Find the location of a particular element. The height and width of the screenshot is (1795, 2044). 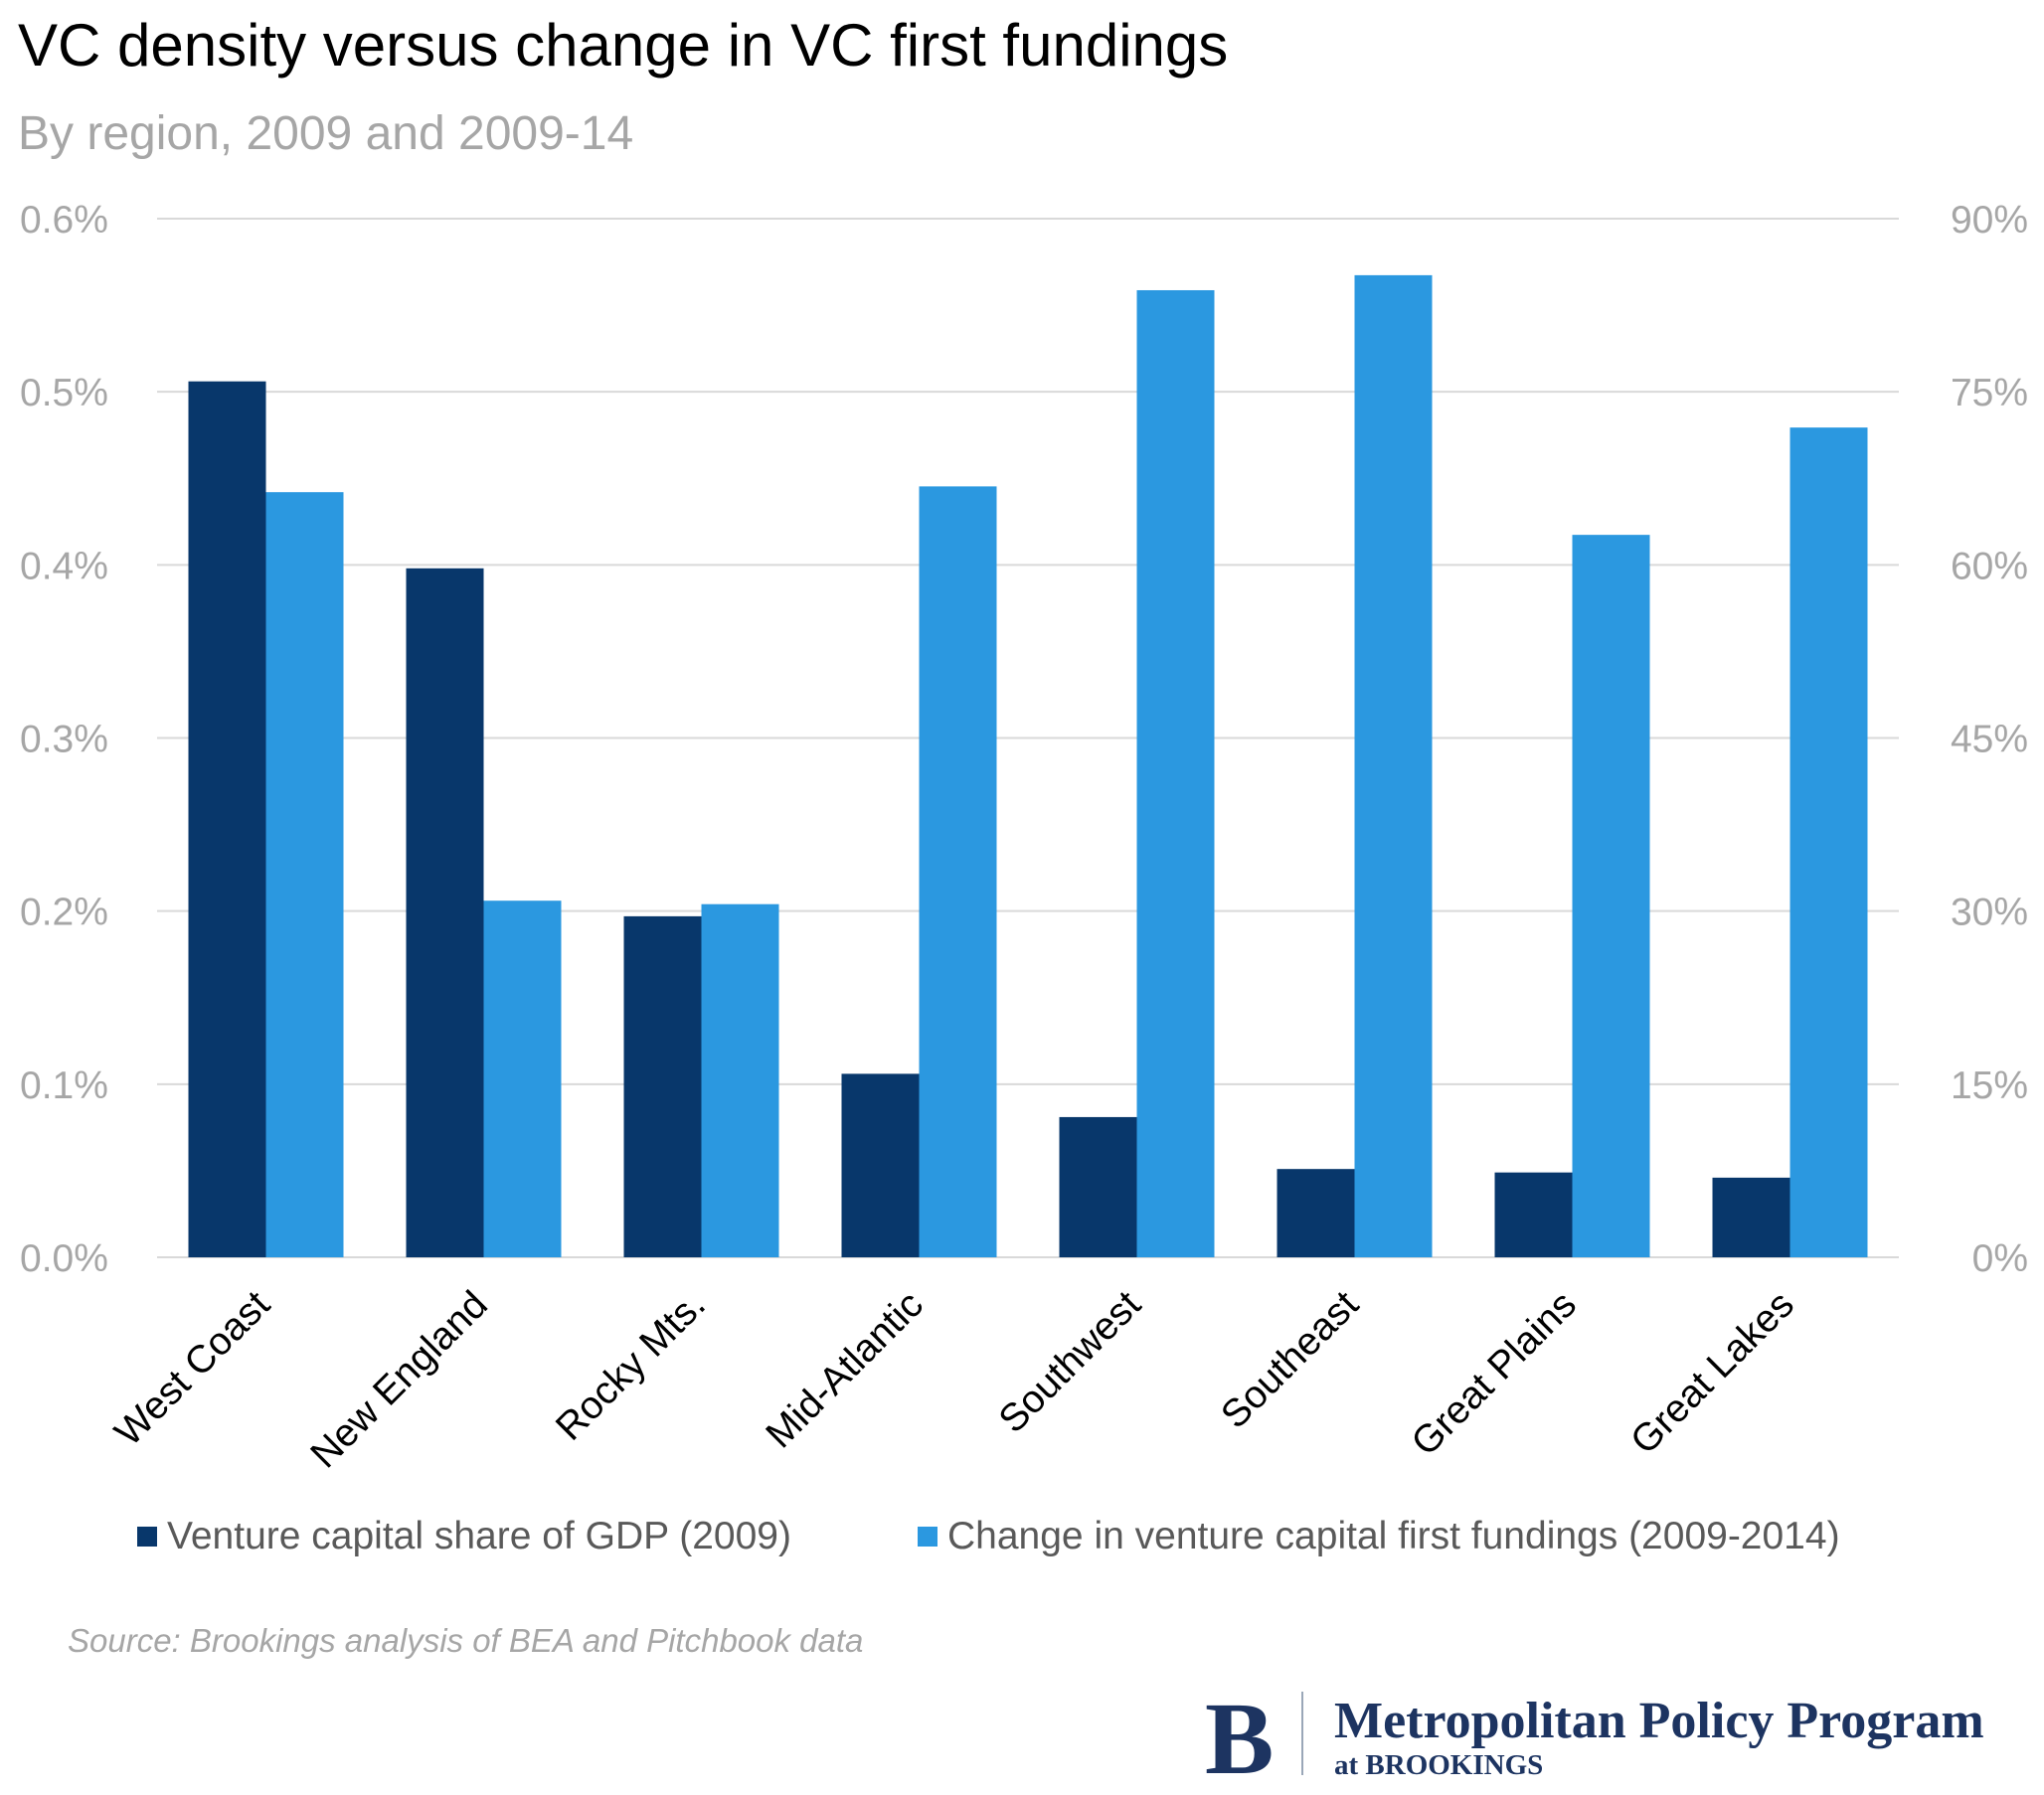

logo-b-mark: B is located at coordinates (1239, 1739).